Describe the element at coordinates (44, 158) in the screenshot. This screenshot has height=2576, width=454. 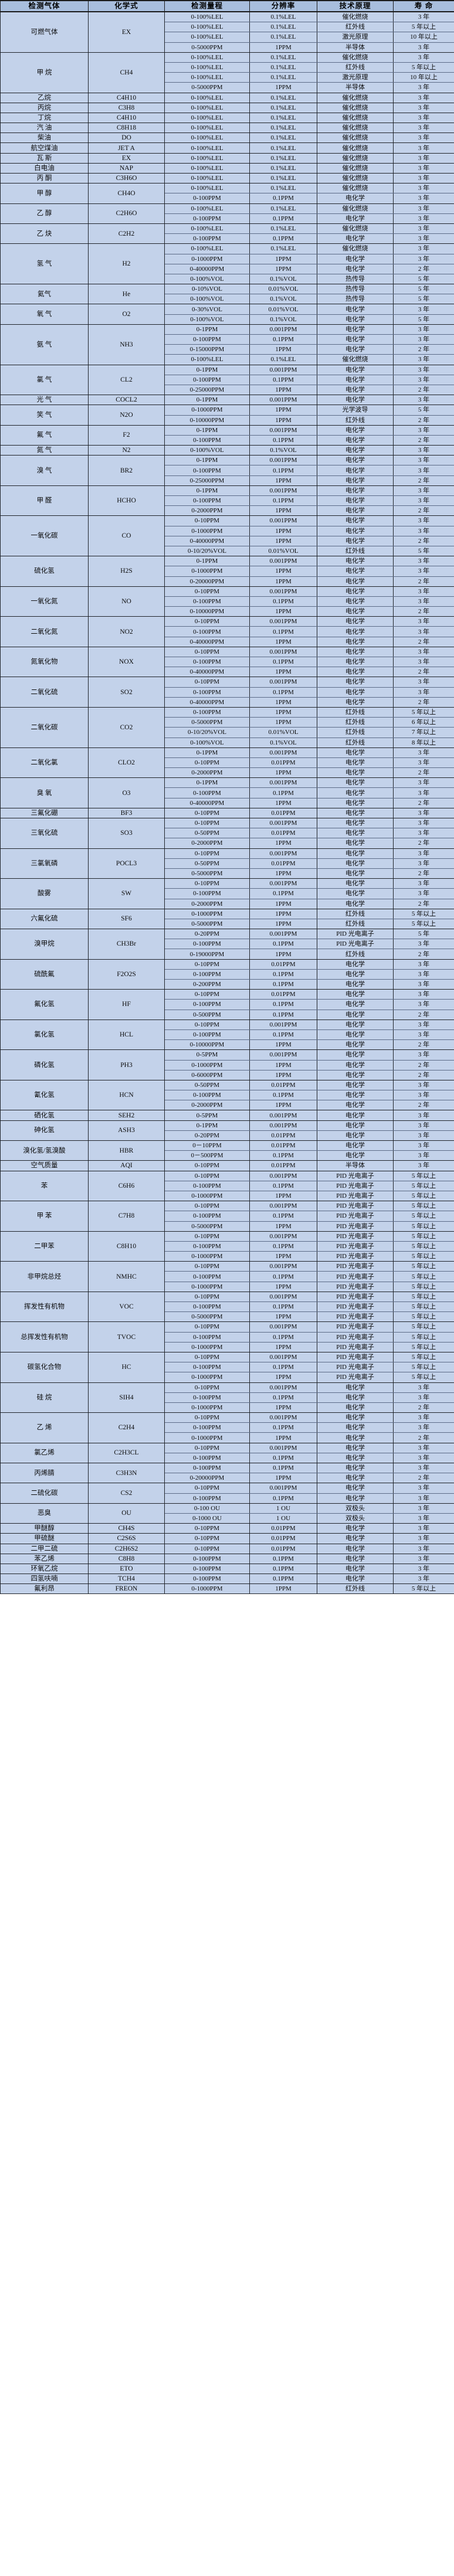
I see `cell-gas-name: 瓦 斯` at that location.